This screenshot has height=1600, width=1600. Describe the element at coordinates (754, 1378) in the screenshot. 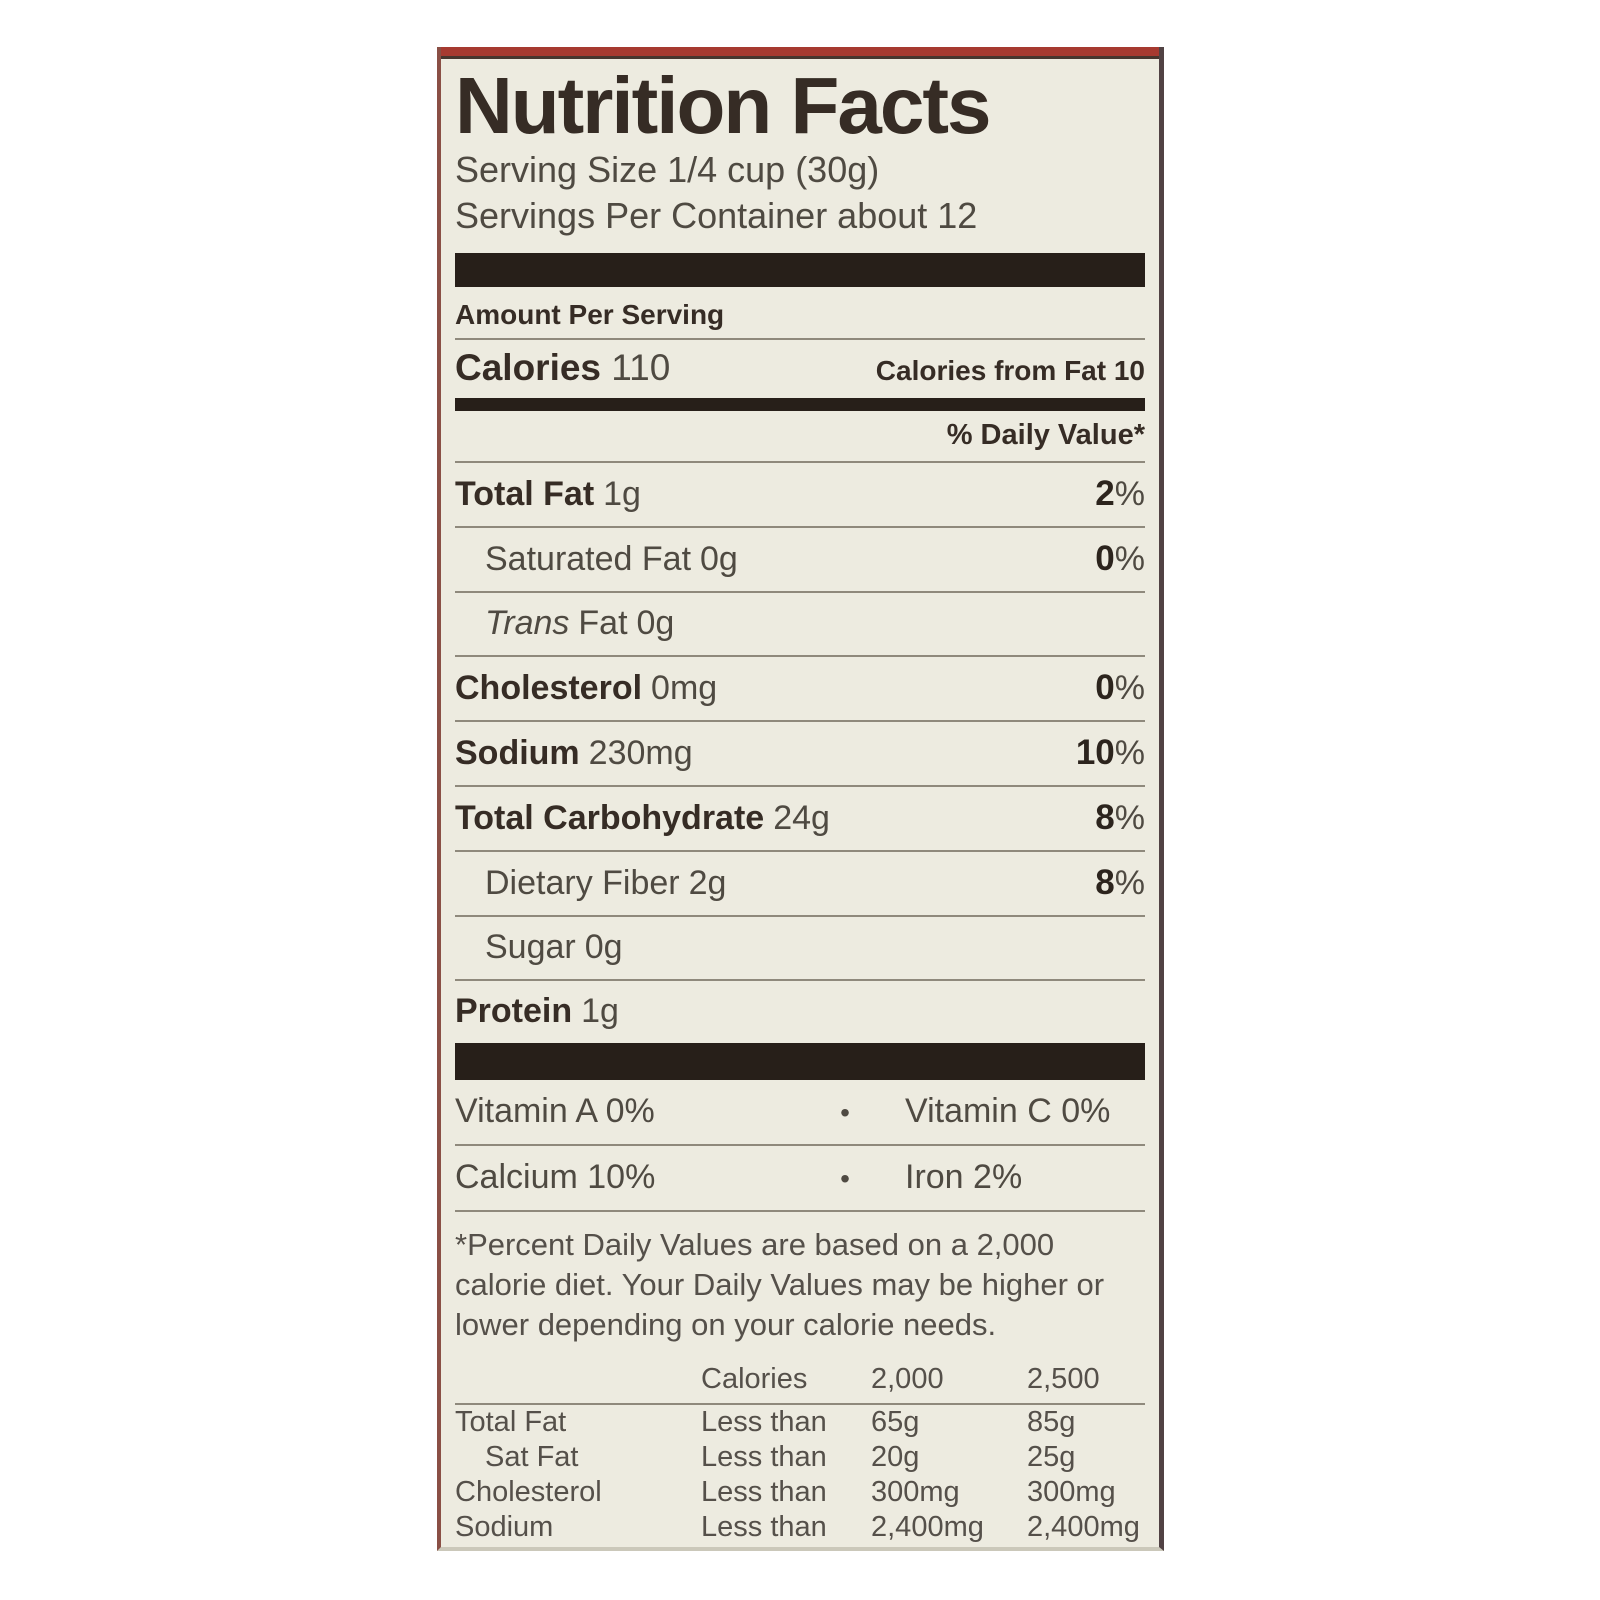

I see `header-calories: Calories` at that location.